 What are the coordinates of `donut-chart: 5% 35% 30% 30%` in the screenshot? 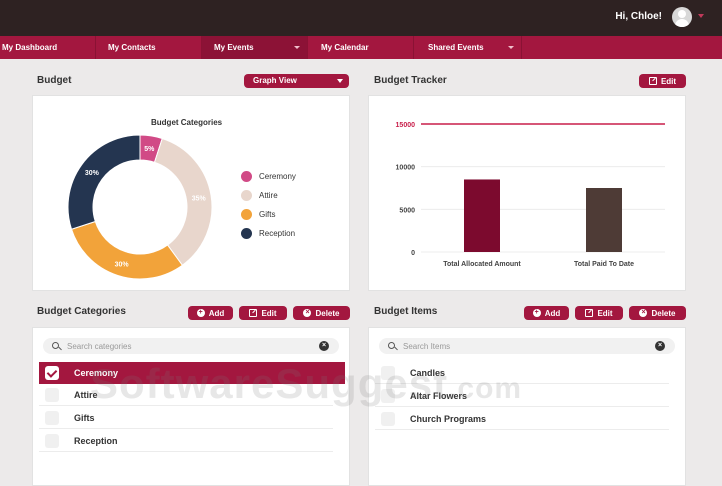 It's located at (140, 207).